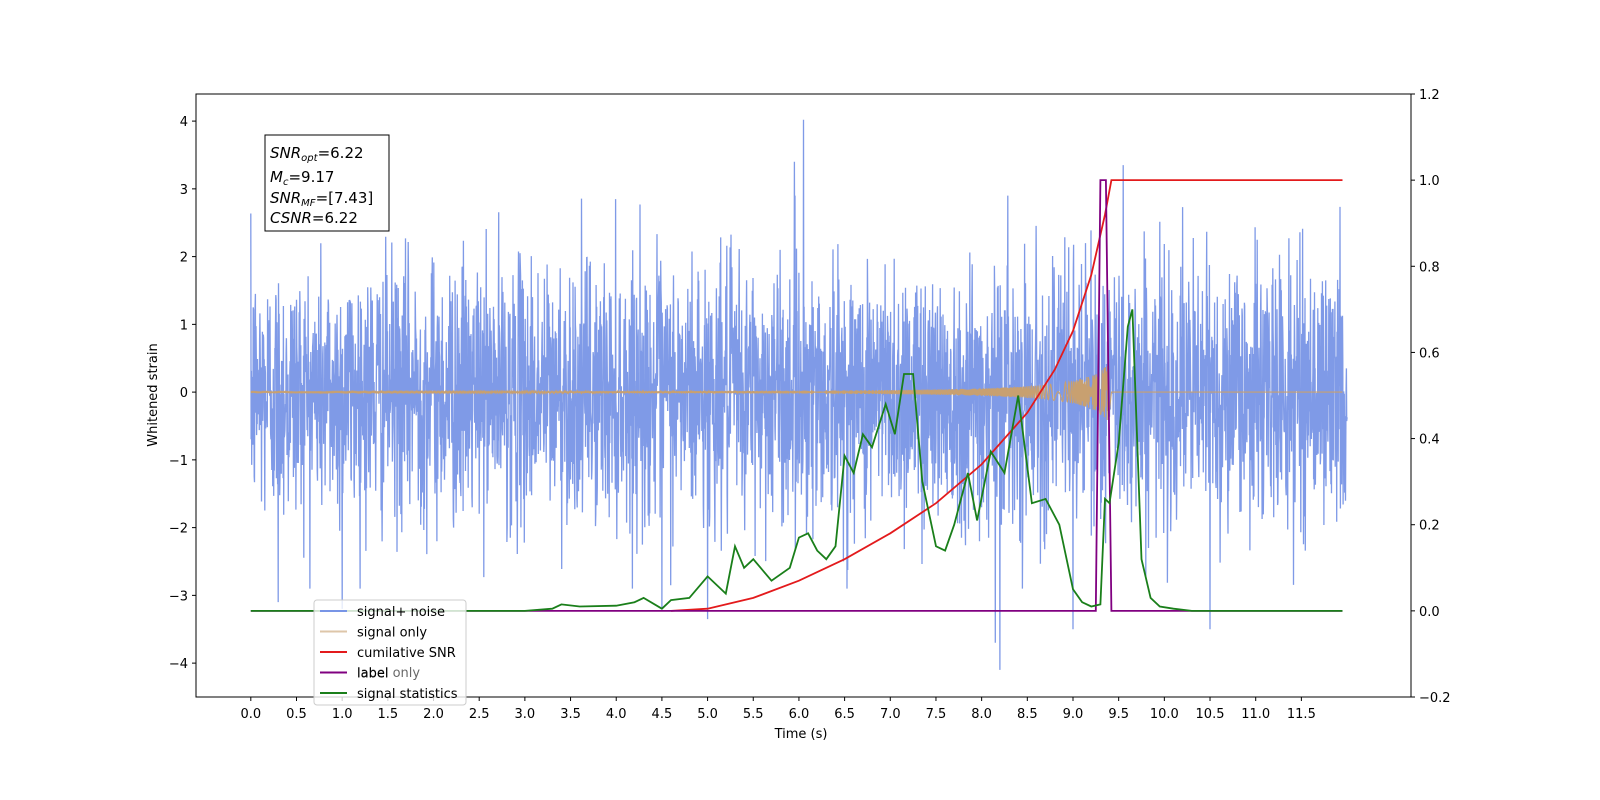 The height and width of the screenshot is (800, 1600). What do you see at coordinates (981, 714) in the screenshot?
I see `x-tick-label: 8.0` at bounding box center [981, 714].